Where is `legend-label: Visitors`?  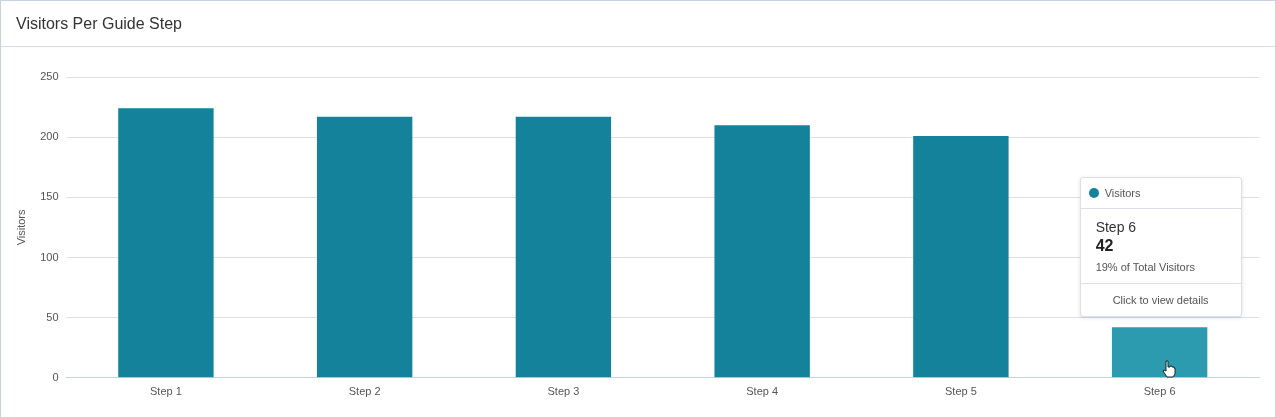
legend-label: Visitors is located at coordinates (1122, 193).